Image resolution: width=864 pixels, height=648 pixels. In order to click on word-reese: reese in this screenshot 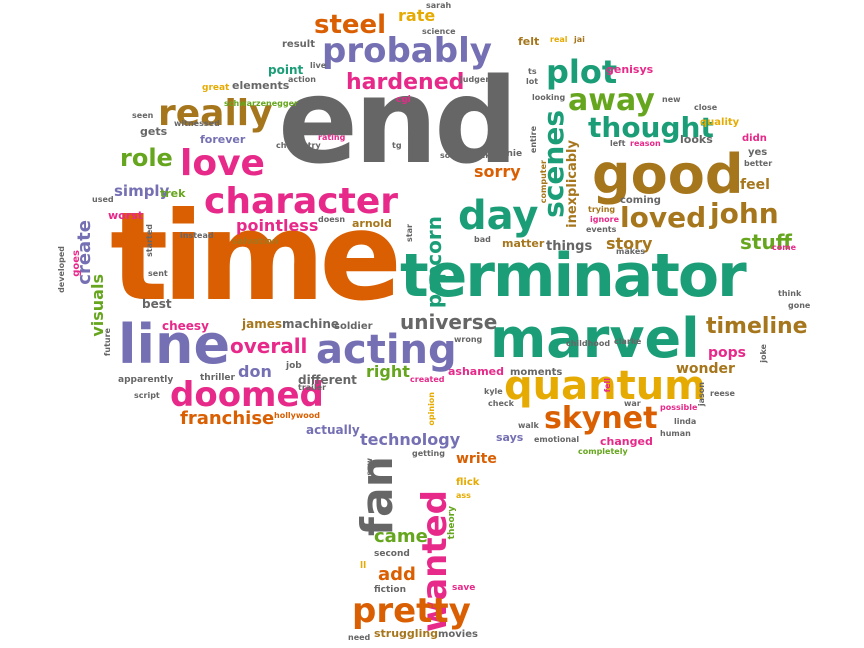, I will do `click(722, 393)`.